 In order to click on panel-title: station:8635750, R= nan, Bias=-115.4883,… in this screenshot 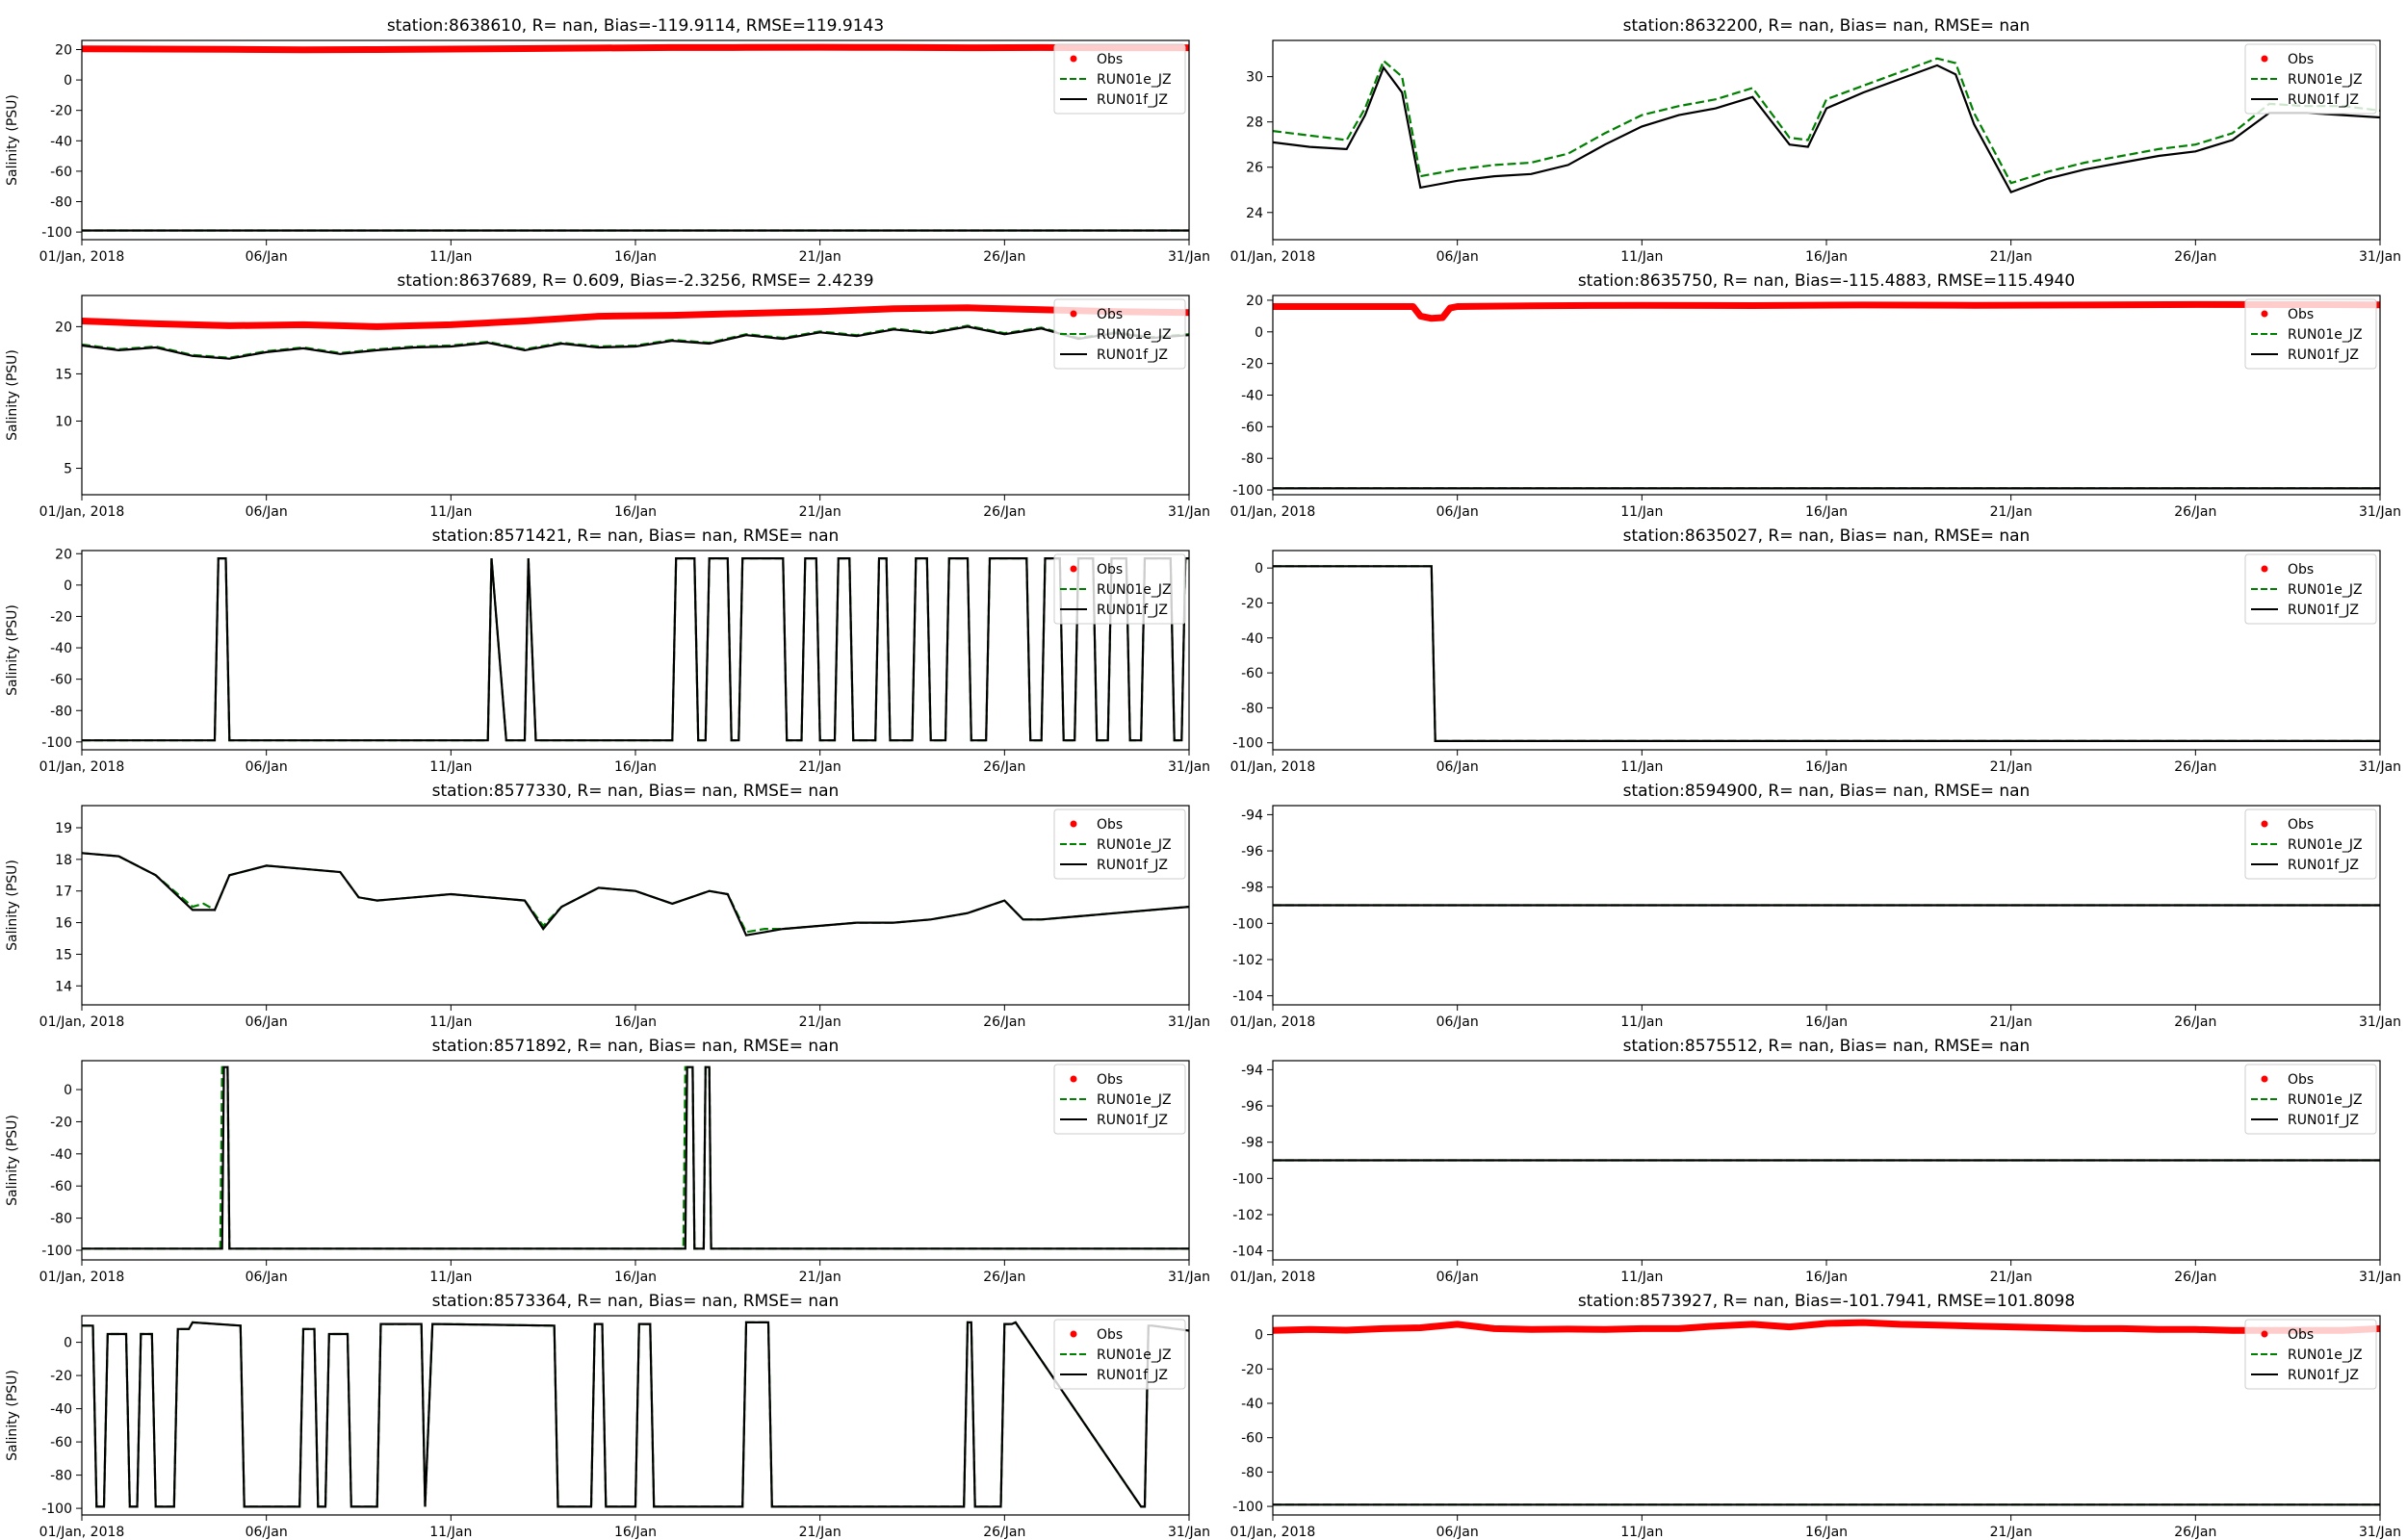, I will do `click(1826, 281)`.